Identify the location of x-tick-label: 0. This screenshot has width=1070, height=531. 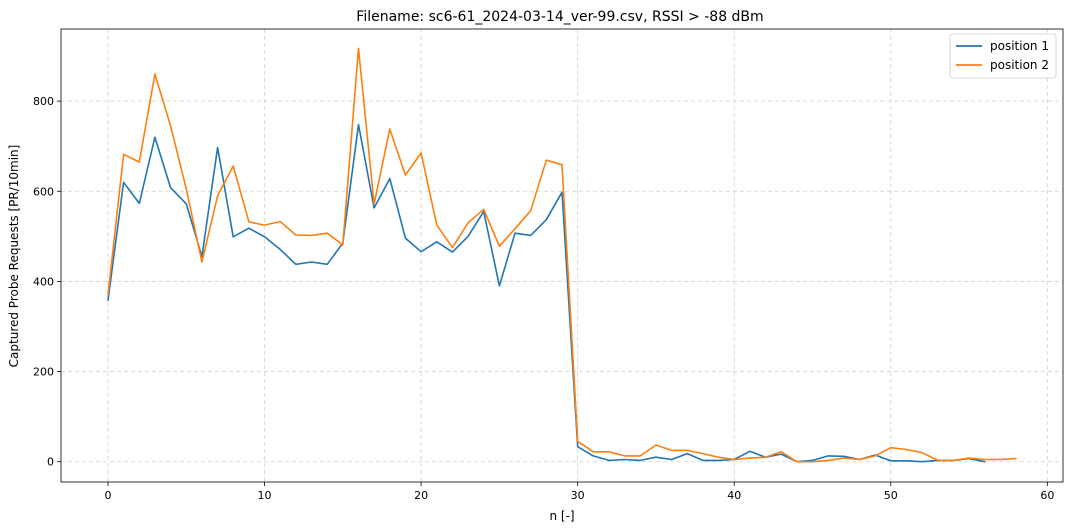
(107, 495).